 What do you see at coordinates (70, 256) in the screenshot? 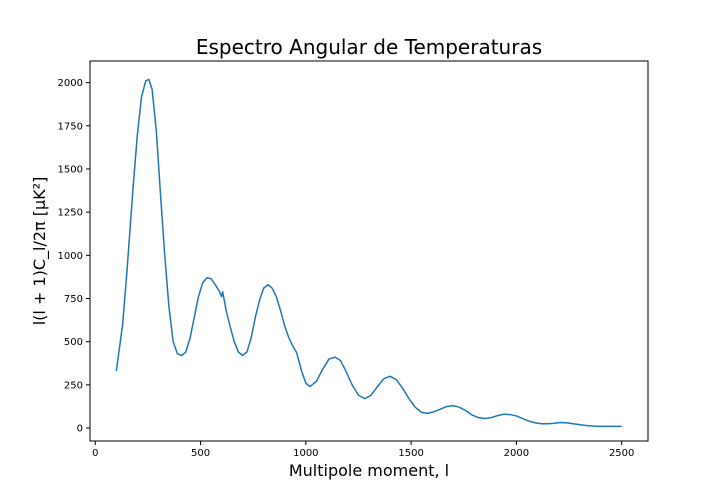
I see `y-tick-label: 1000` at bounding box center [70, 256].